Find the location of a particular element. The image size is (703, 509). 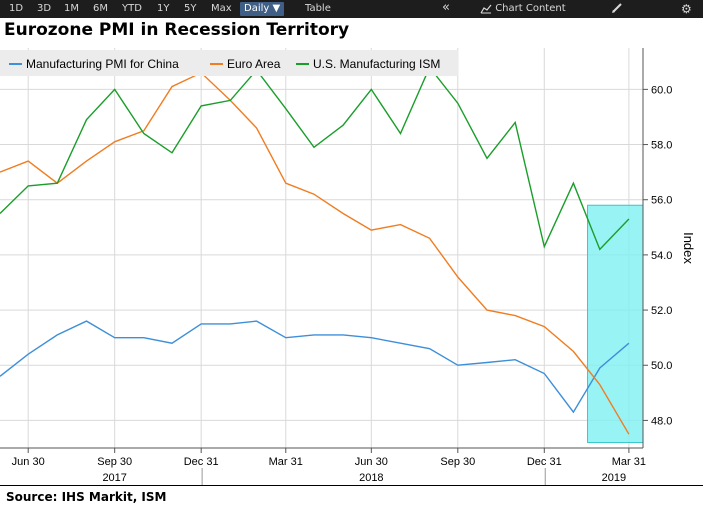

x-year-label: 2019 is located at coordinates (614, 478).